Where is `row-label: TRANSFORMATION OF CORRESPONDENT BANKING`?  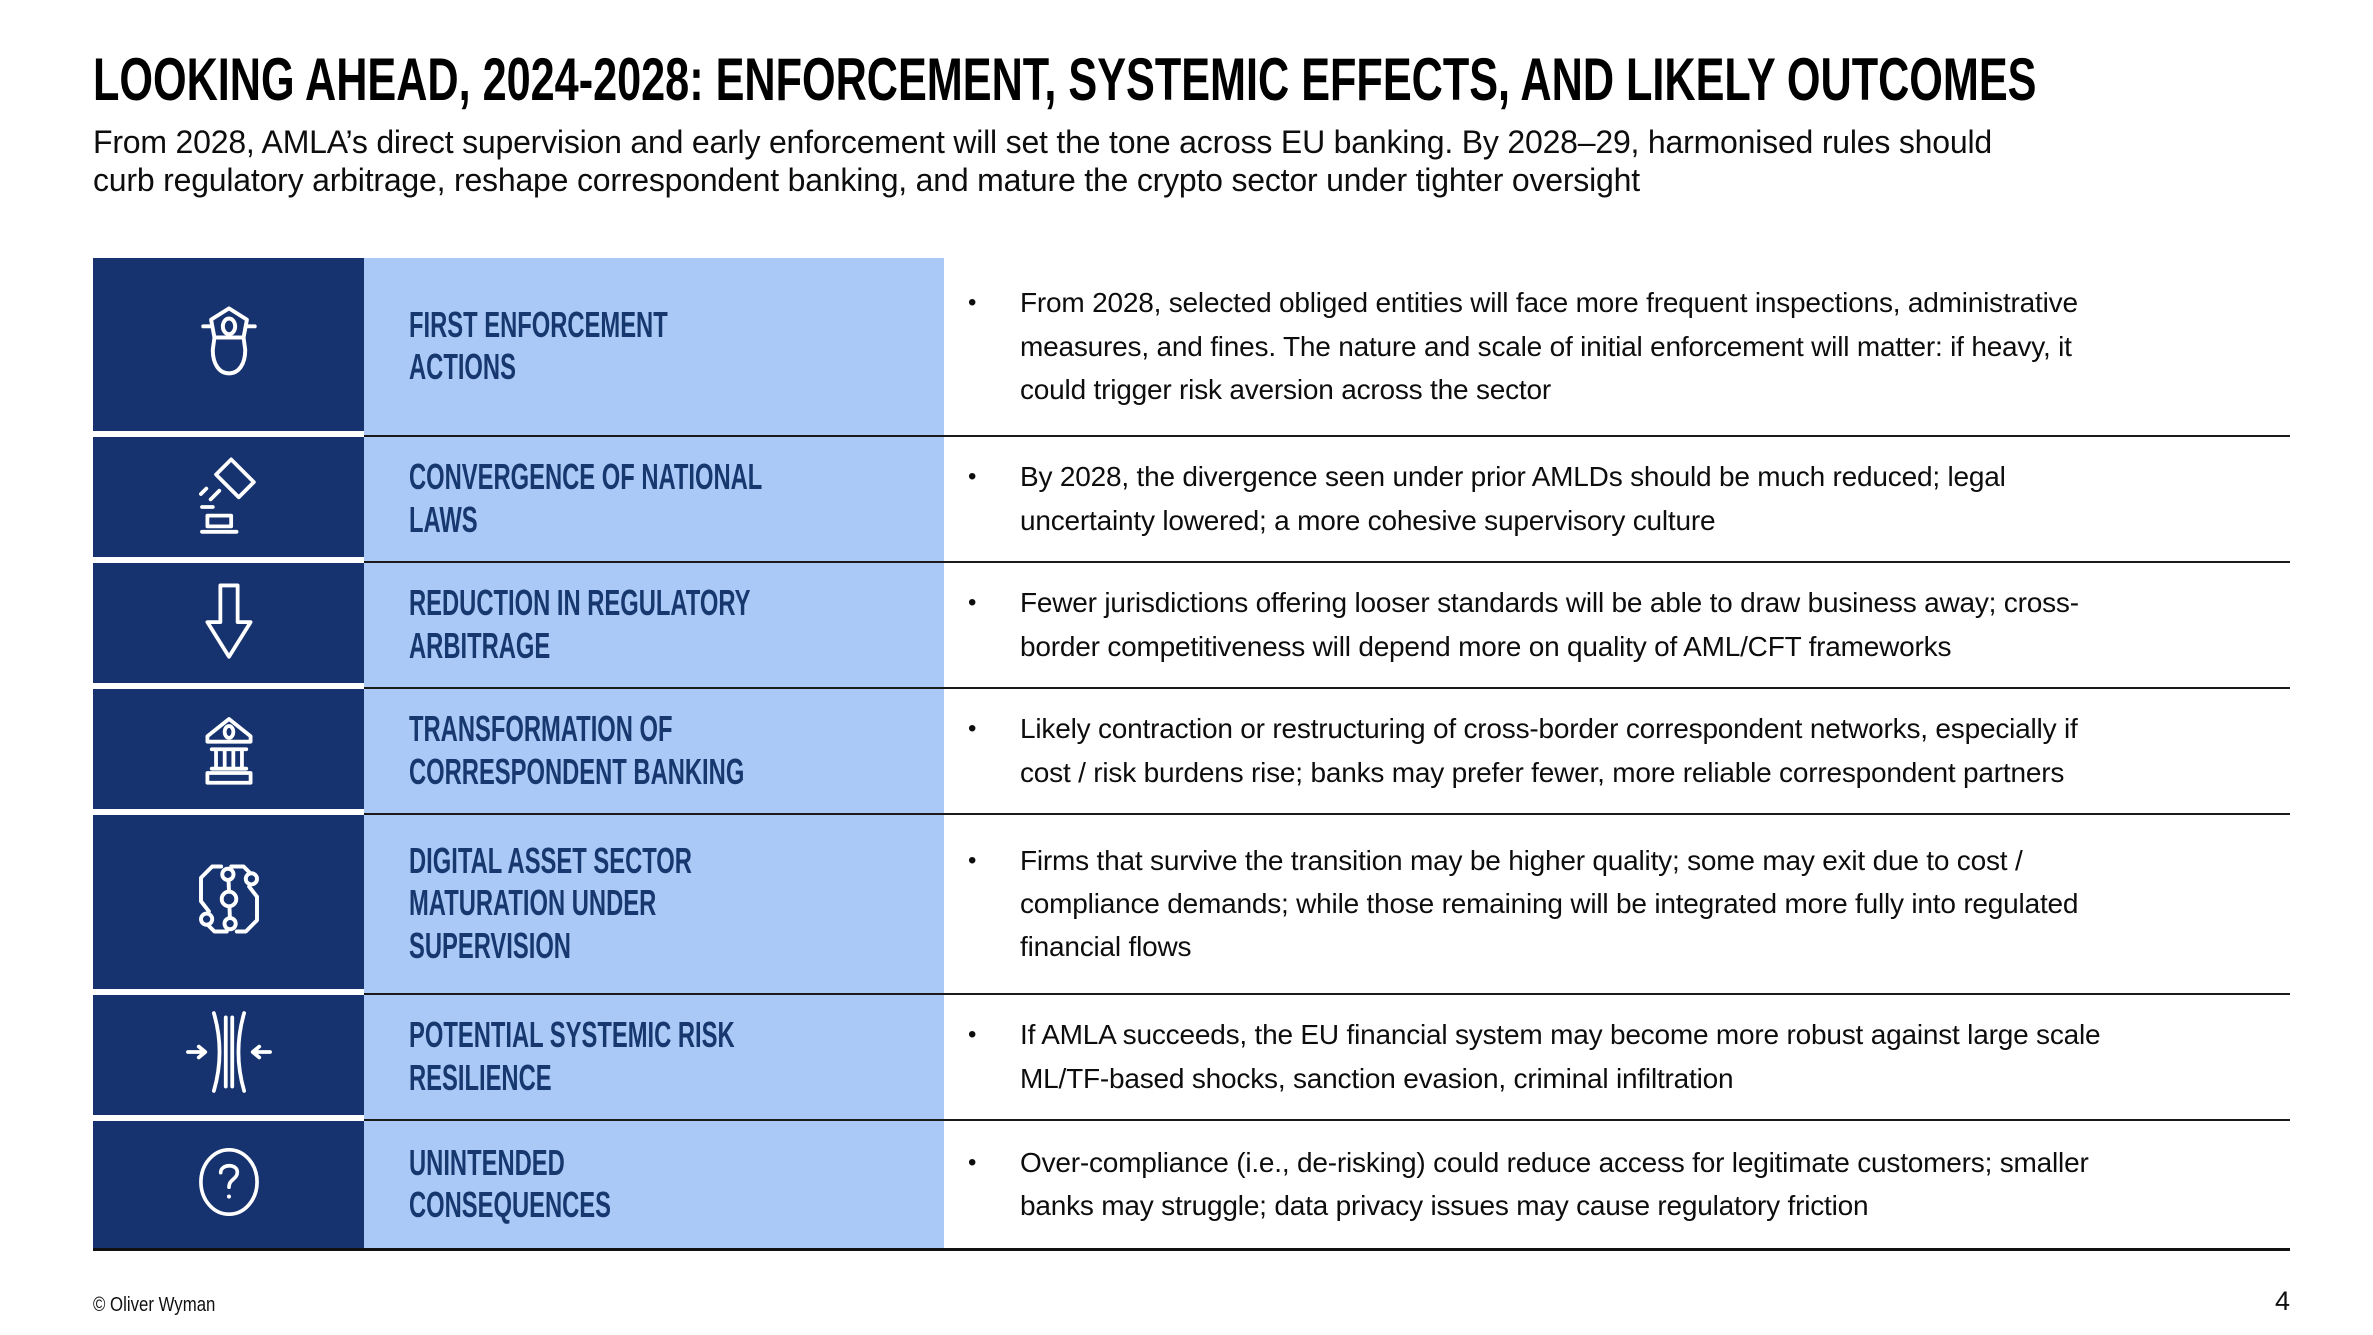 row-label: TRANSFORMATION OF CORRESPONDENT BANKING is located at coordinates (577, 750).